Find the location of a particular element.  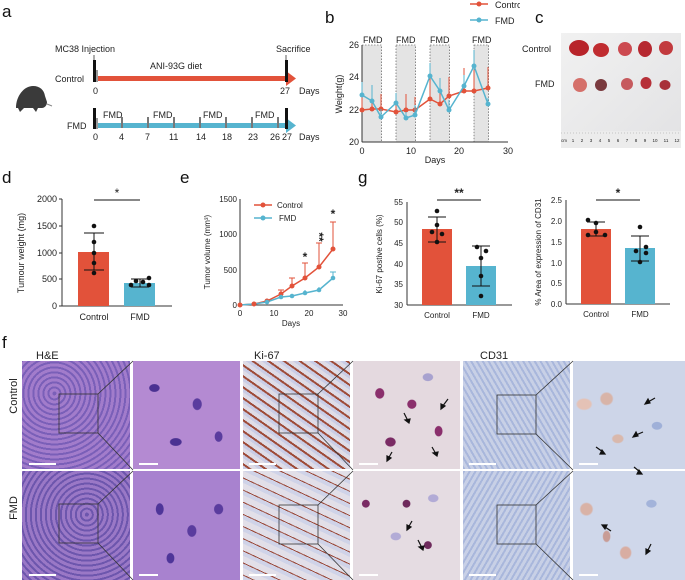

x-tick: 0 is located at coordinates (240, 313).